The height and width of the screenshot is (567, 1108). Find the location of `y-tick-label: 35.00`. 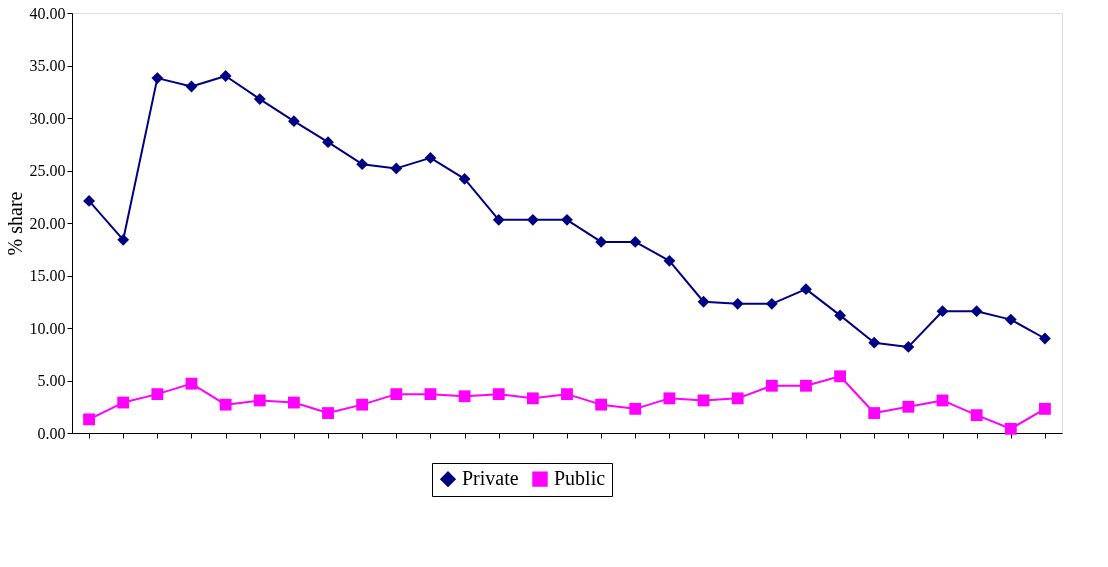

y-tick-label: 35.00 is located at coordinates (47, 65).